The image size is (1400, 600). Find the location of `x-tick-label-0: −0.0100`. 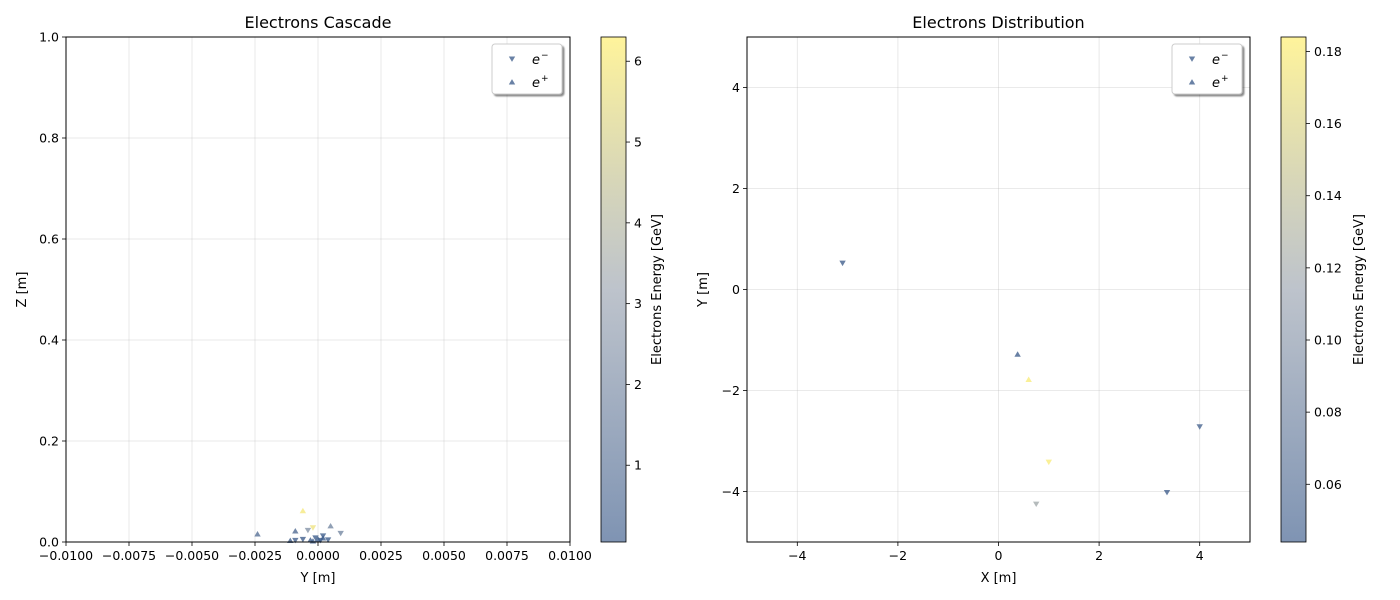

x-tick-label-0: −0.0100 is located at coordinates (66, 555).